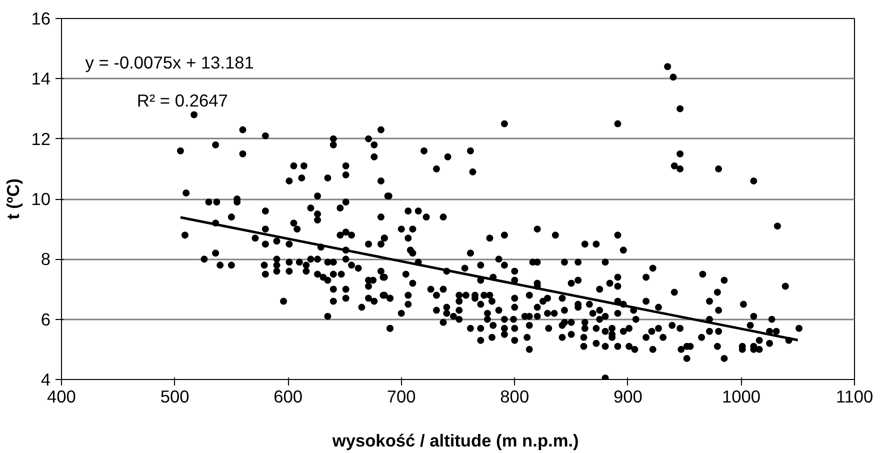 The width and height of the screenshot is (884, 453). What do you see at coordinates (169, 62) in the screenshot?
I see `annotation: y = -0.0075x + 13.181` at bounding box center [169, 62].